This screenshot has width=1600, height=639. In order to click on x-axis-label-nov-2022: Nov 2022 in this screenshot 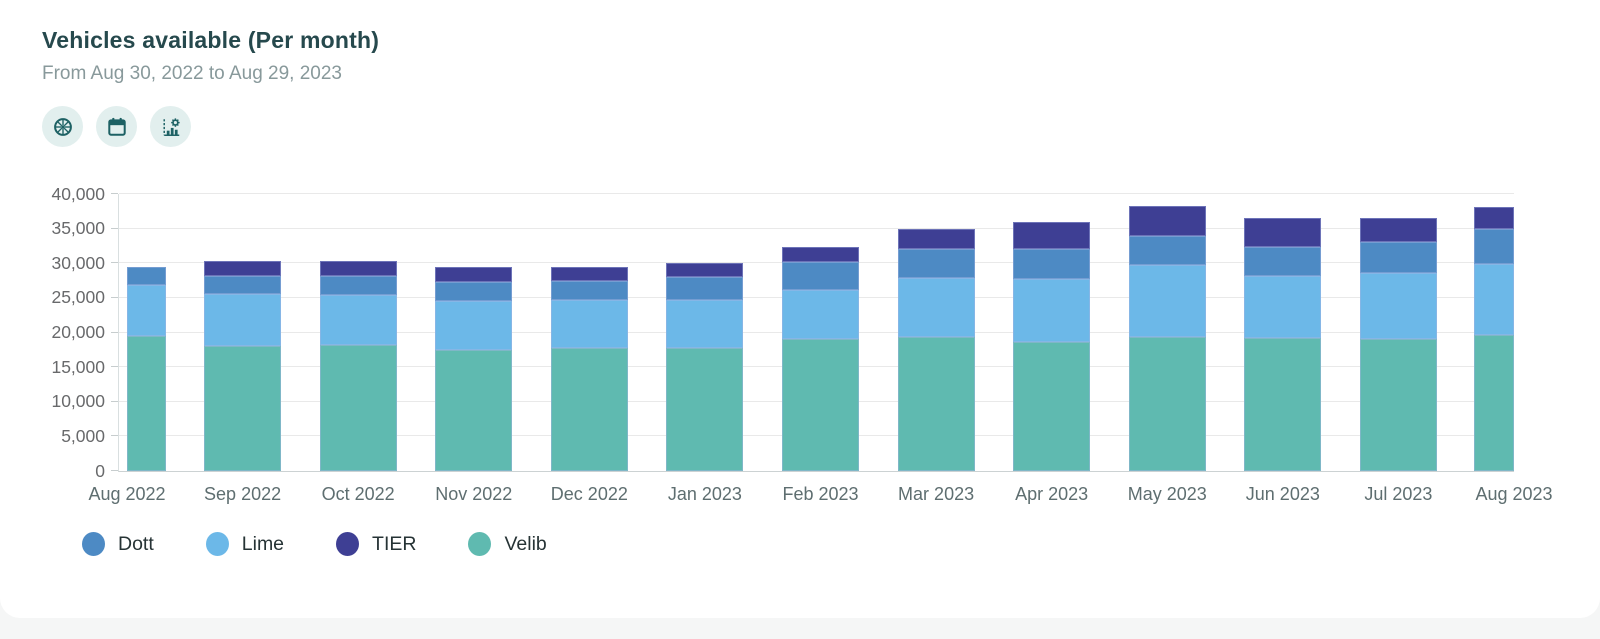, I will do `click(474, 494)`.